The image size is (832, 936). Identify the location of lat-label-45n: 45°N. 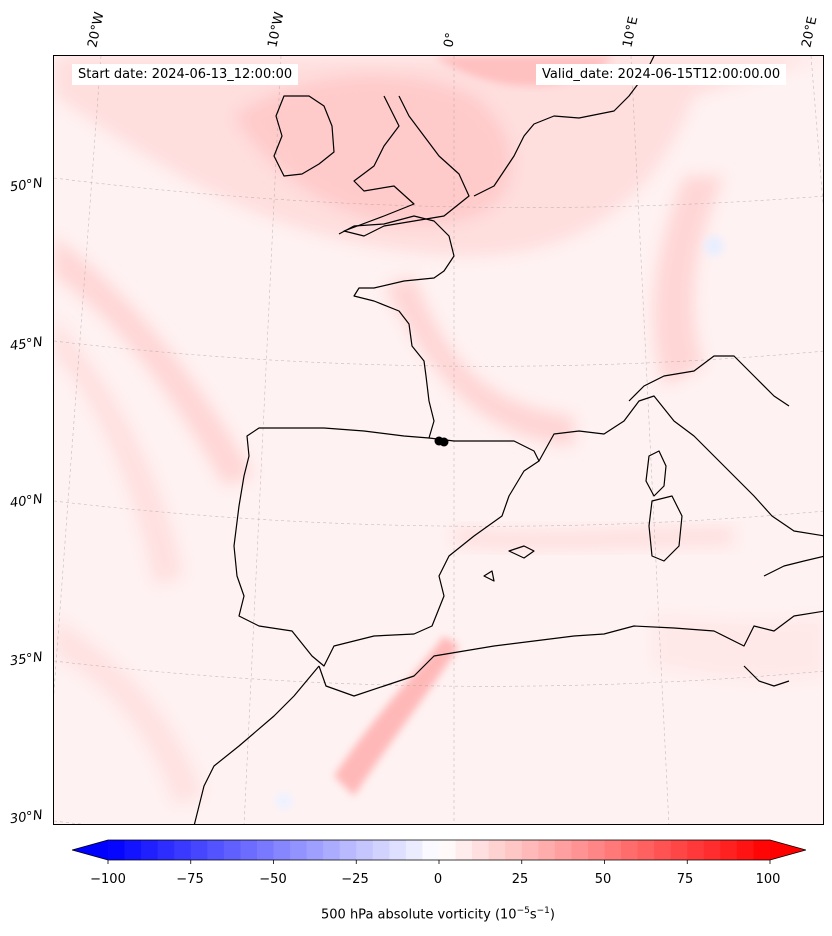
(26, 344).